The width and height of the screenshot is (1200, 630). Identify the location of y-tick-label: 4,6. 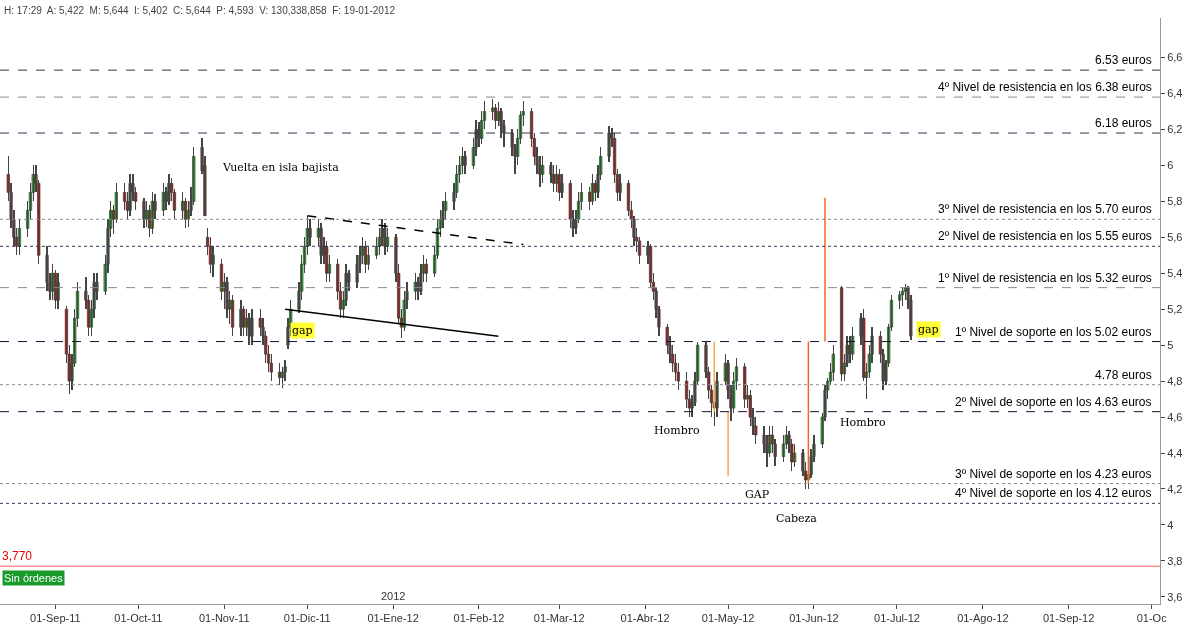
(1175, 416).